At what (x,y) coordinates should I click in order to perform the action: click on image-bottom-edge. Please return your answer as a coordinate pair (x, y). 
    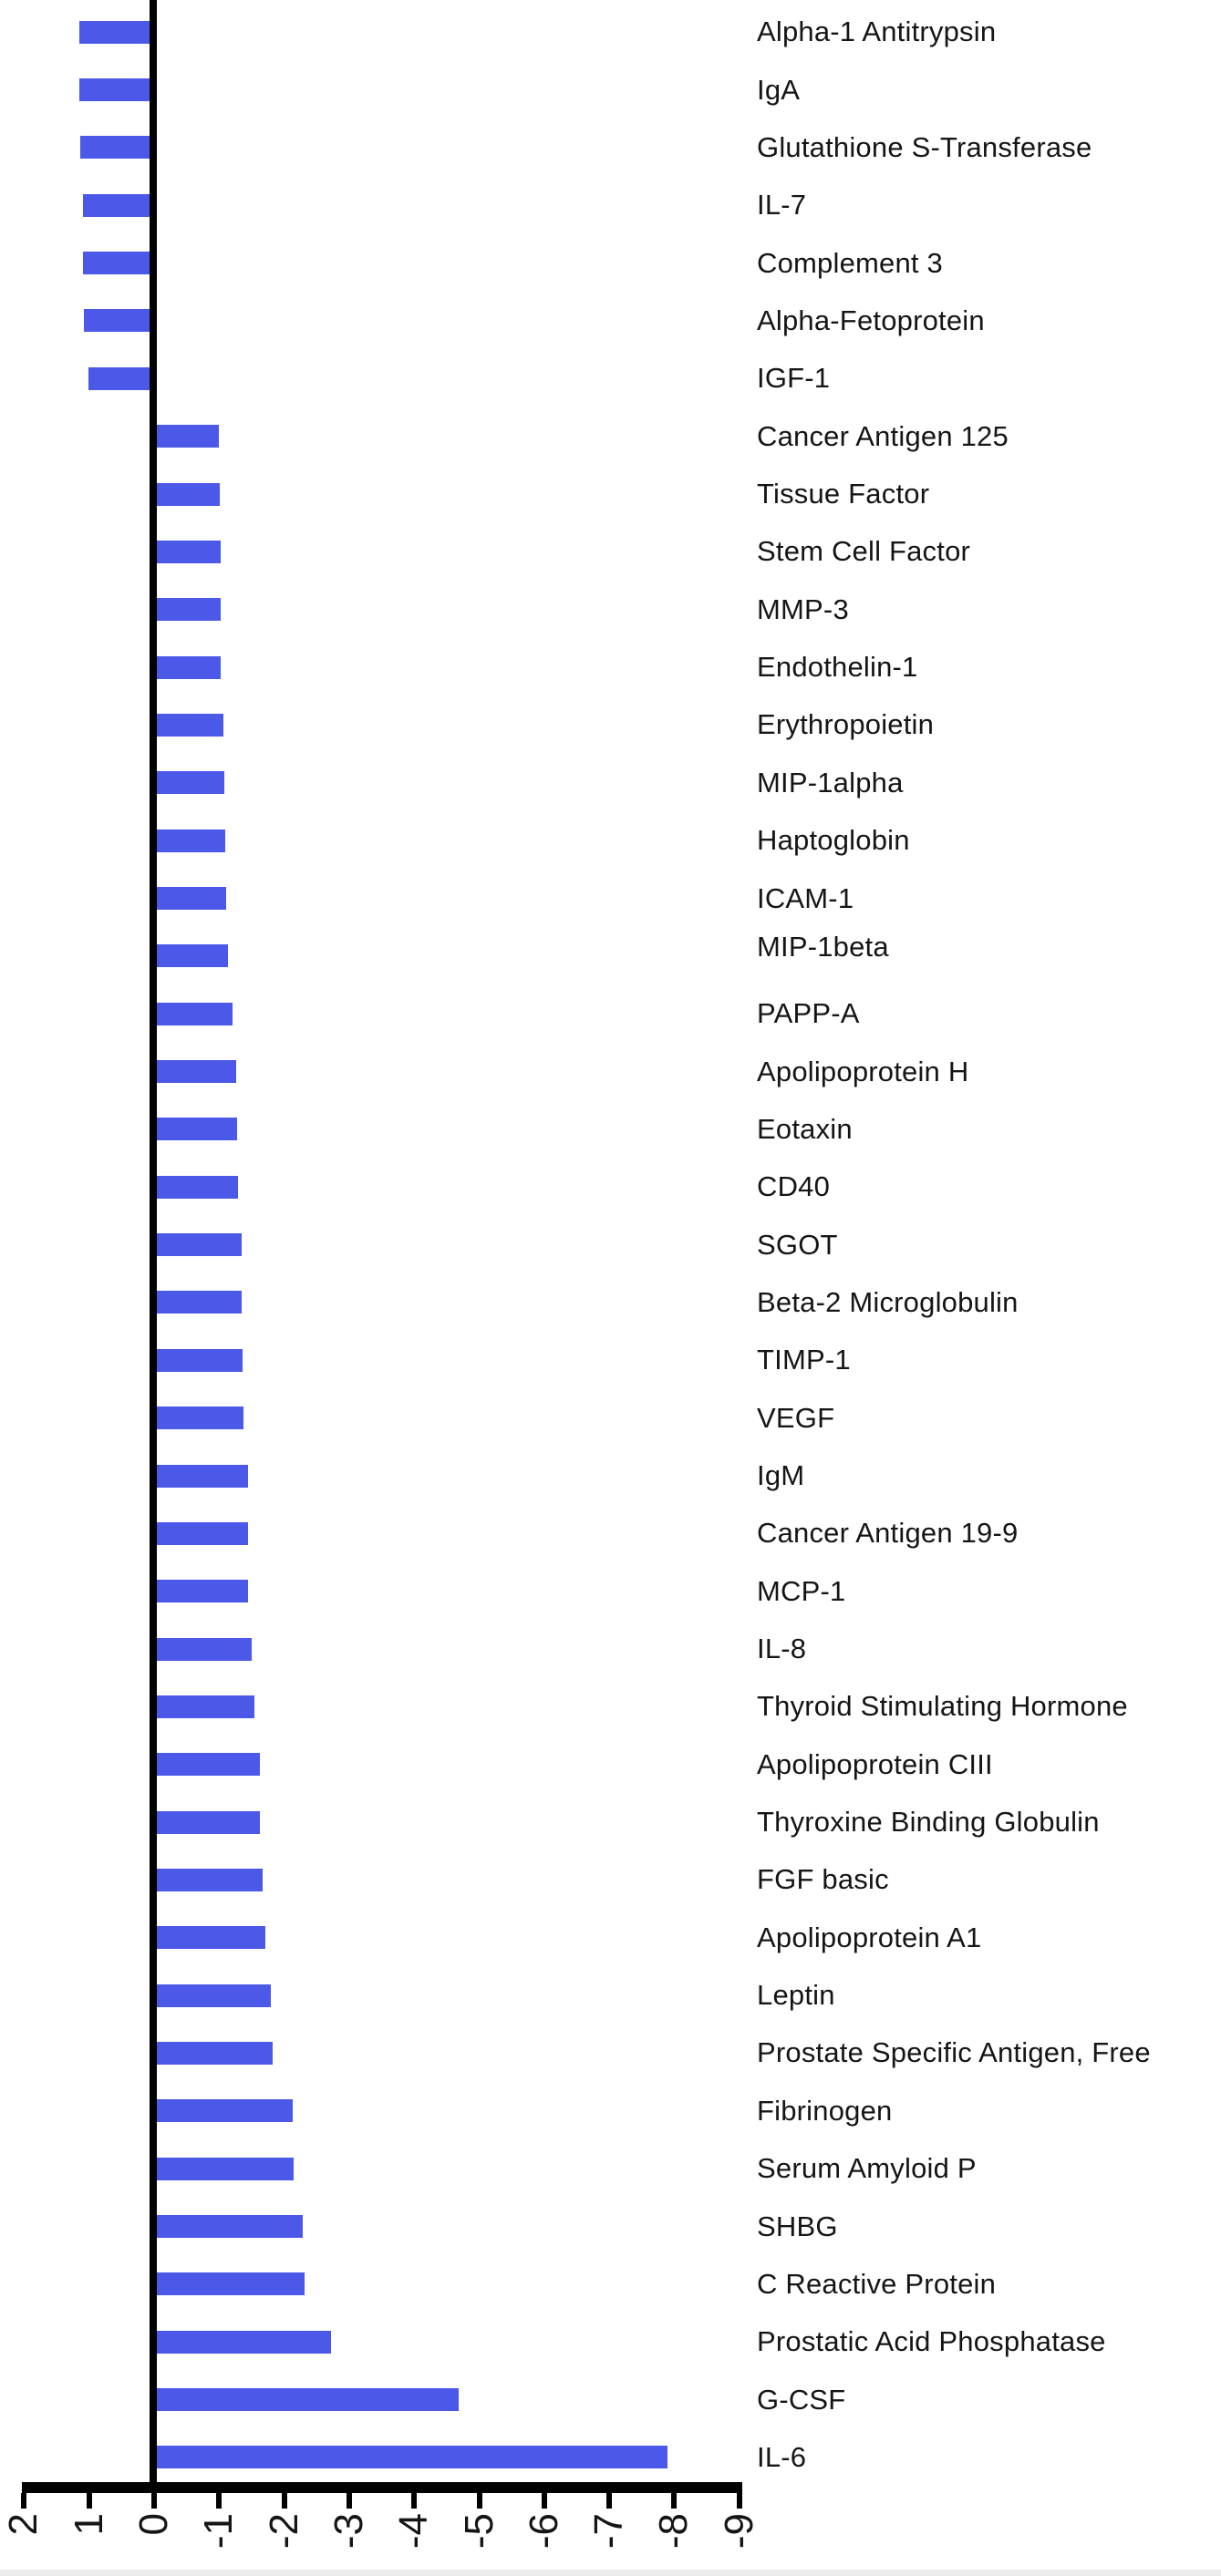
    Looking at the image, I should click on (610, 2573).